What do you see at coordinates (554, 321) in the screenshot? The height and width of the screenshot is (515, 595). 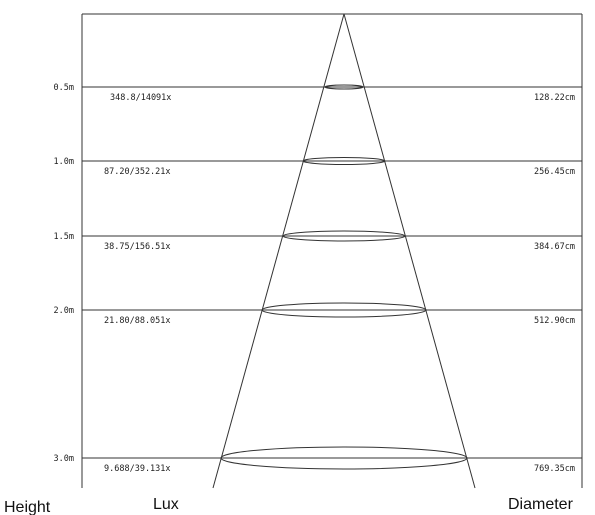 I see `diameter-value: 512.90cm` at bounding box center [554, 321].